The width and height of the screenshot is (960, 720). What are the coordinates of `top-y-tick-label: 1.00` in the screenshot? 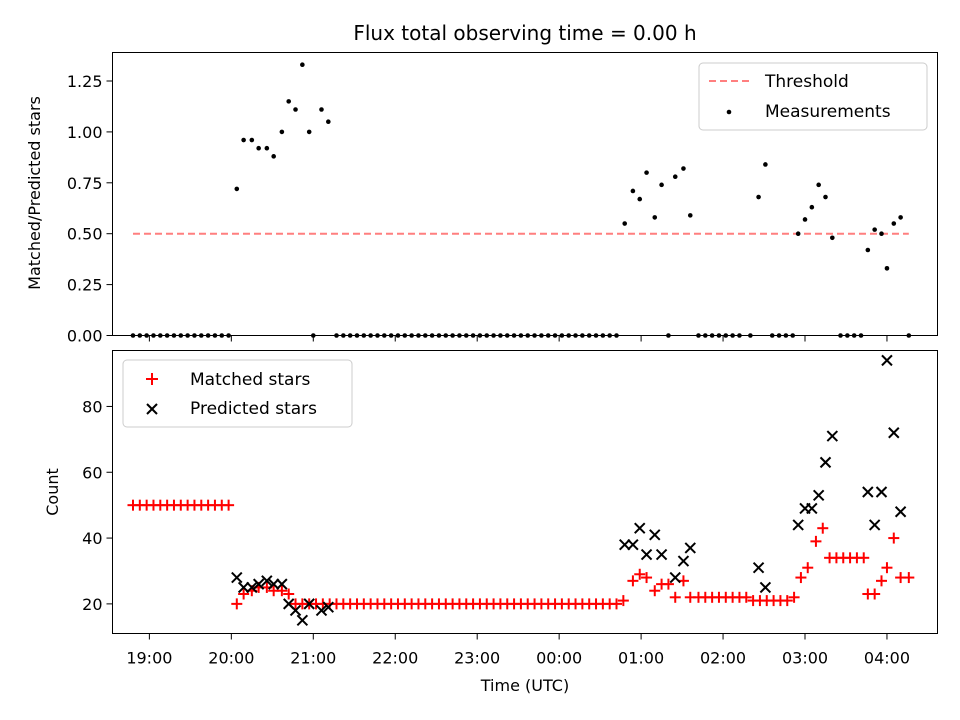 It's located at (85, 132).